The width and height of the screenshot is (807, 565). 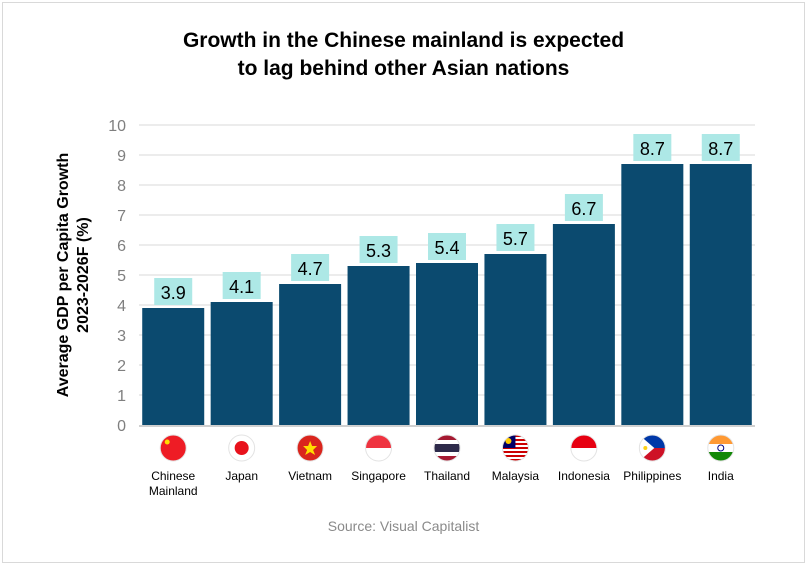 I want to click on y-tick-label: 6, so click(x=121, y=246).